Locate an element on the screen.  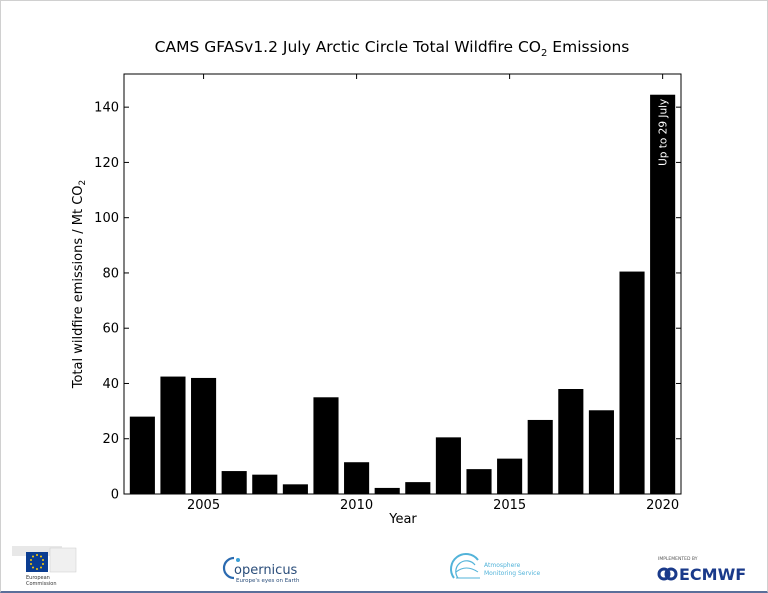
bar-2017 is located at coordinates (571, 441).